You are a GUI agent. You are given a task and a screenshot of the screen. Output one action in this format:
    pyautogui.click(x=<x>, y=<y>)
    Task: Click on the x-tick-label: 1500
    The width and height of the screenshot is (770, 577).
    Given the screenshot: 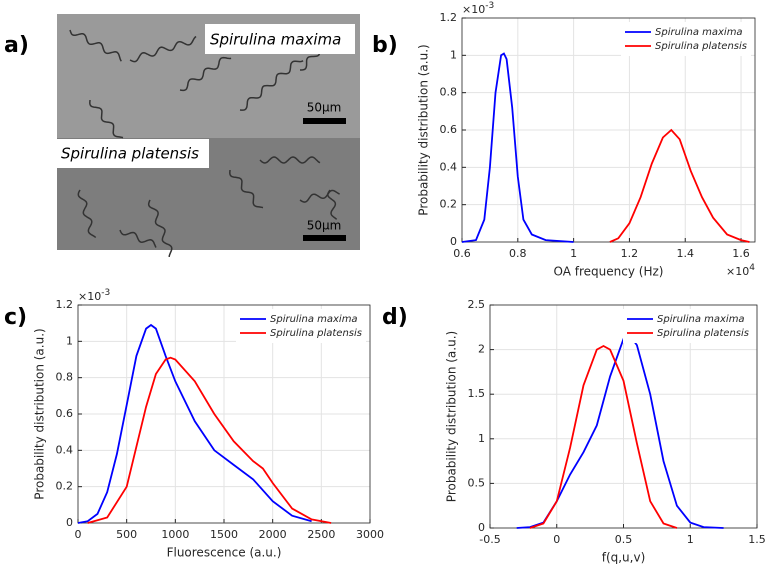 What is the action you would take?
    pyautogui.click(x=224, y=534)
    